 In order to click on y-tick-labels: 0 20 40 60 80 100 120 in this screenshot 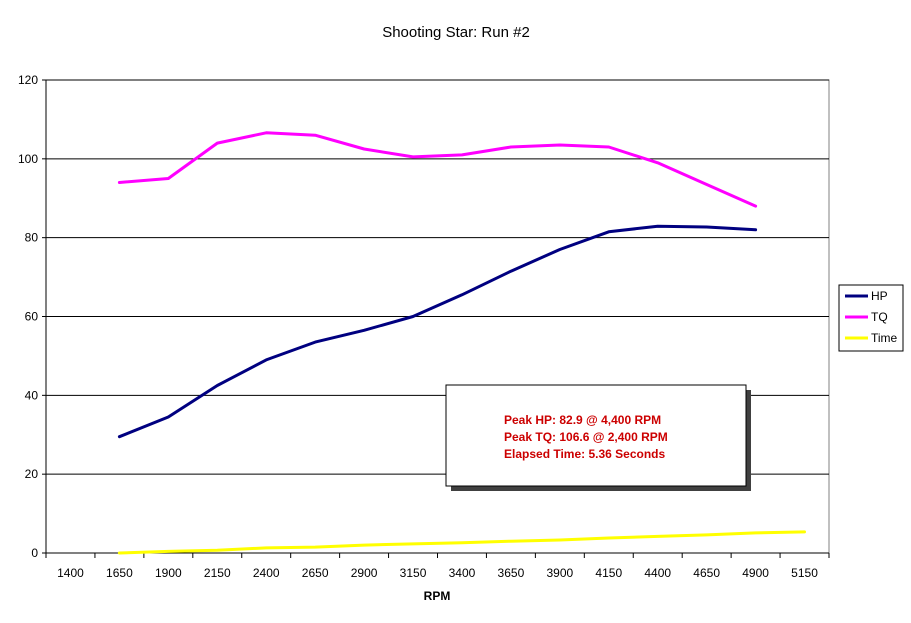, I will do `click(28, 316)`.